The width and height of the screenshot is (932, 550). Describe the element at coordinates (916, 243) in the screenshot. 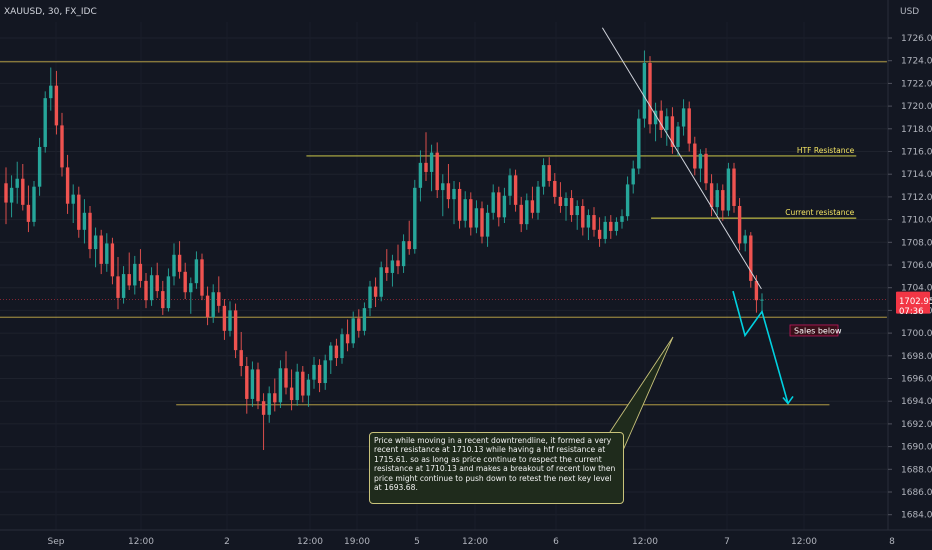

I see `y-tick-label: 1708.00` at that location.